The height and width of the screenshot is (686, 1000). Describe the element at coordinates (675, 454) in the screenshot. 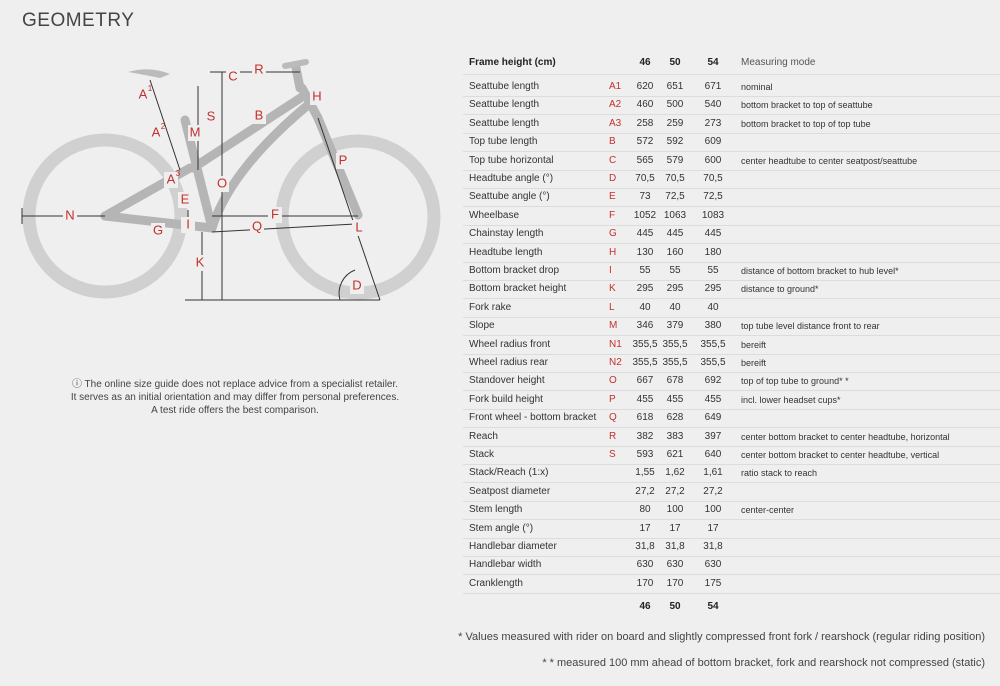

I see `row-value: 621` at that location.